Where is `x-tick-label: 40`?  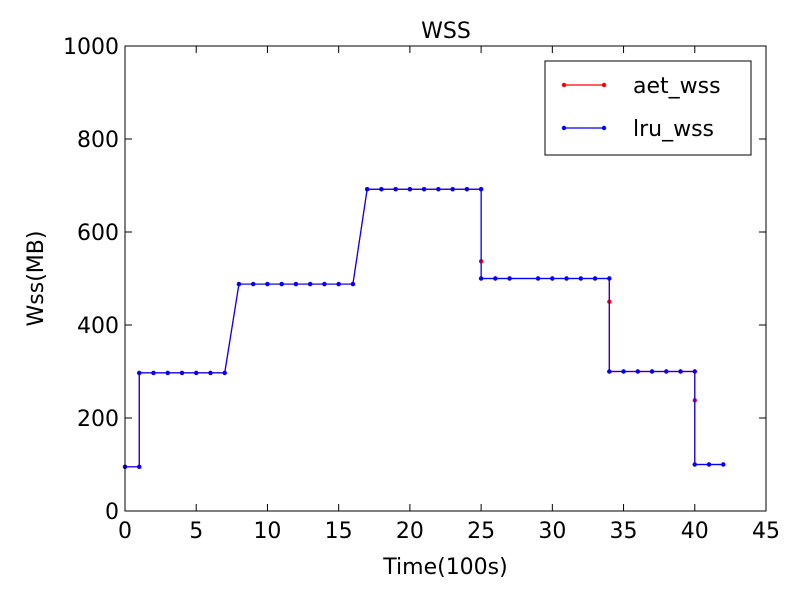
x-tick-label: 40 is located at coordinates (695, 531).